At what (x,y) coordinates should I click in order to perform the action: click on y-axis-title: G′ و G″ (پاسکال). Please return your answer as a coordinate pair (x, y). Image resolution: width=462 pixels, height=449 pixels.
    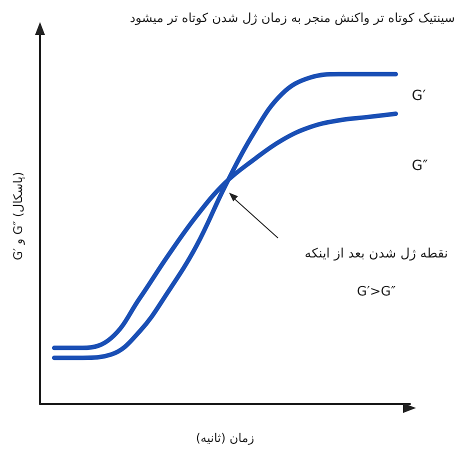
    Looking at the image, I should click on (18, 216).